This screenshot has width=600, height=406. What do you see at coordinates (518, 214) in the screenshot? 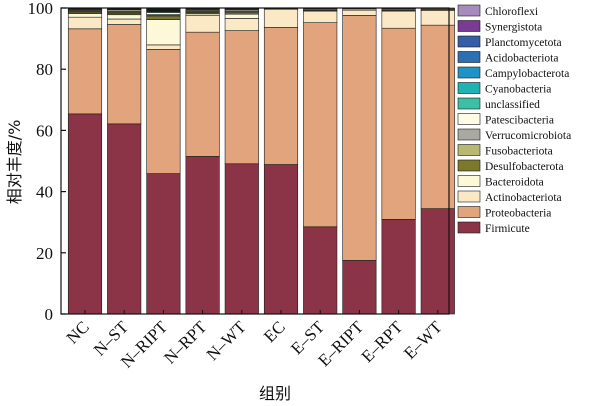
I see `legend-label: Proteobacteria` at bounding box center [518, 214].